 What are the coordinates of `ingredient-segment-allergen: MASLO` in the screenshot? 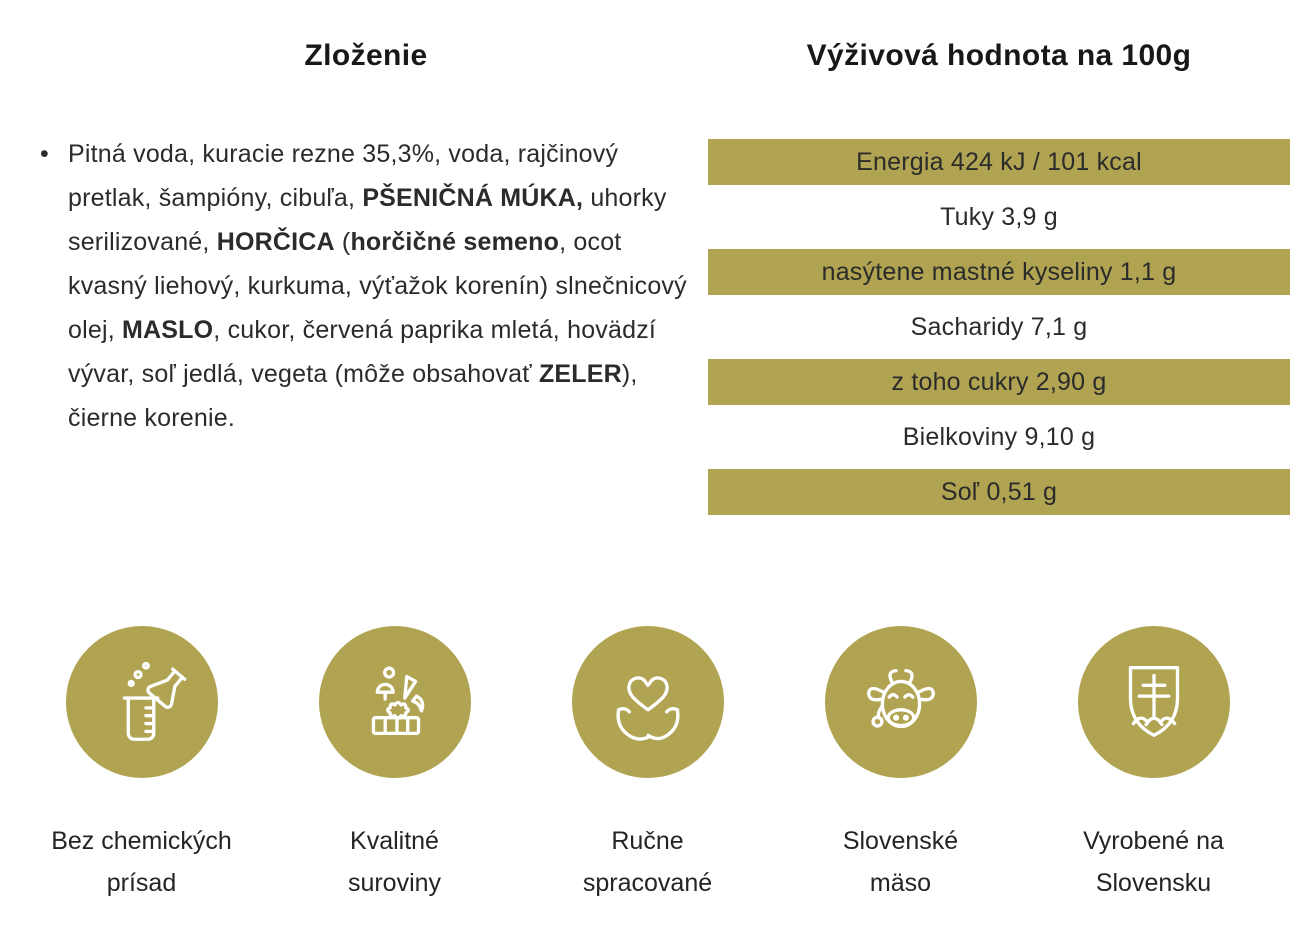 It's located at (168, 330).